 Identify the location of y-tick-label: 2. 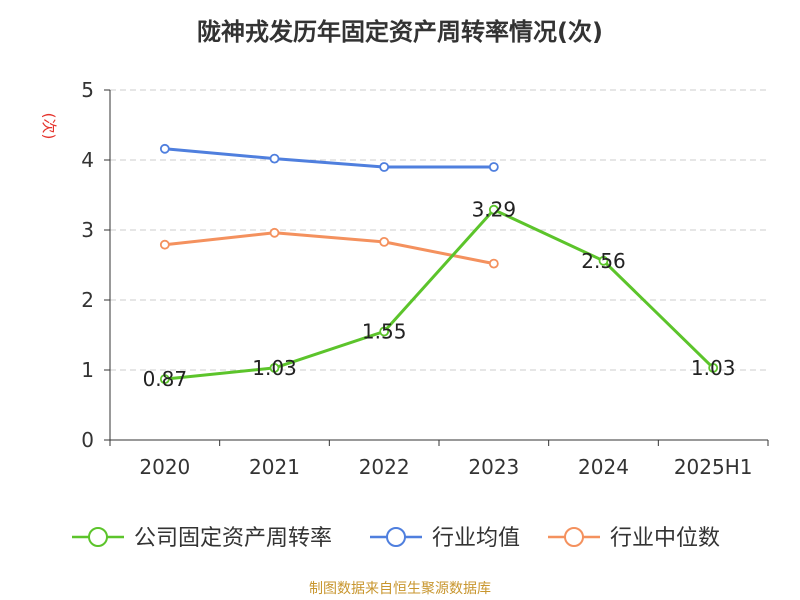
(87, 300).